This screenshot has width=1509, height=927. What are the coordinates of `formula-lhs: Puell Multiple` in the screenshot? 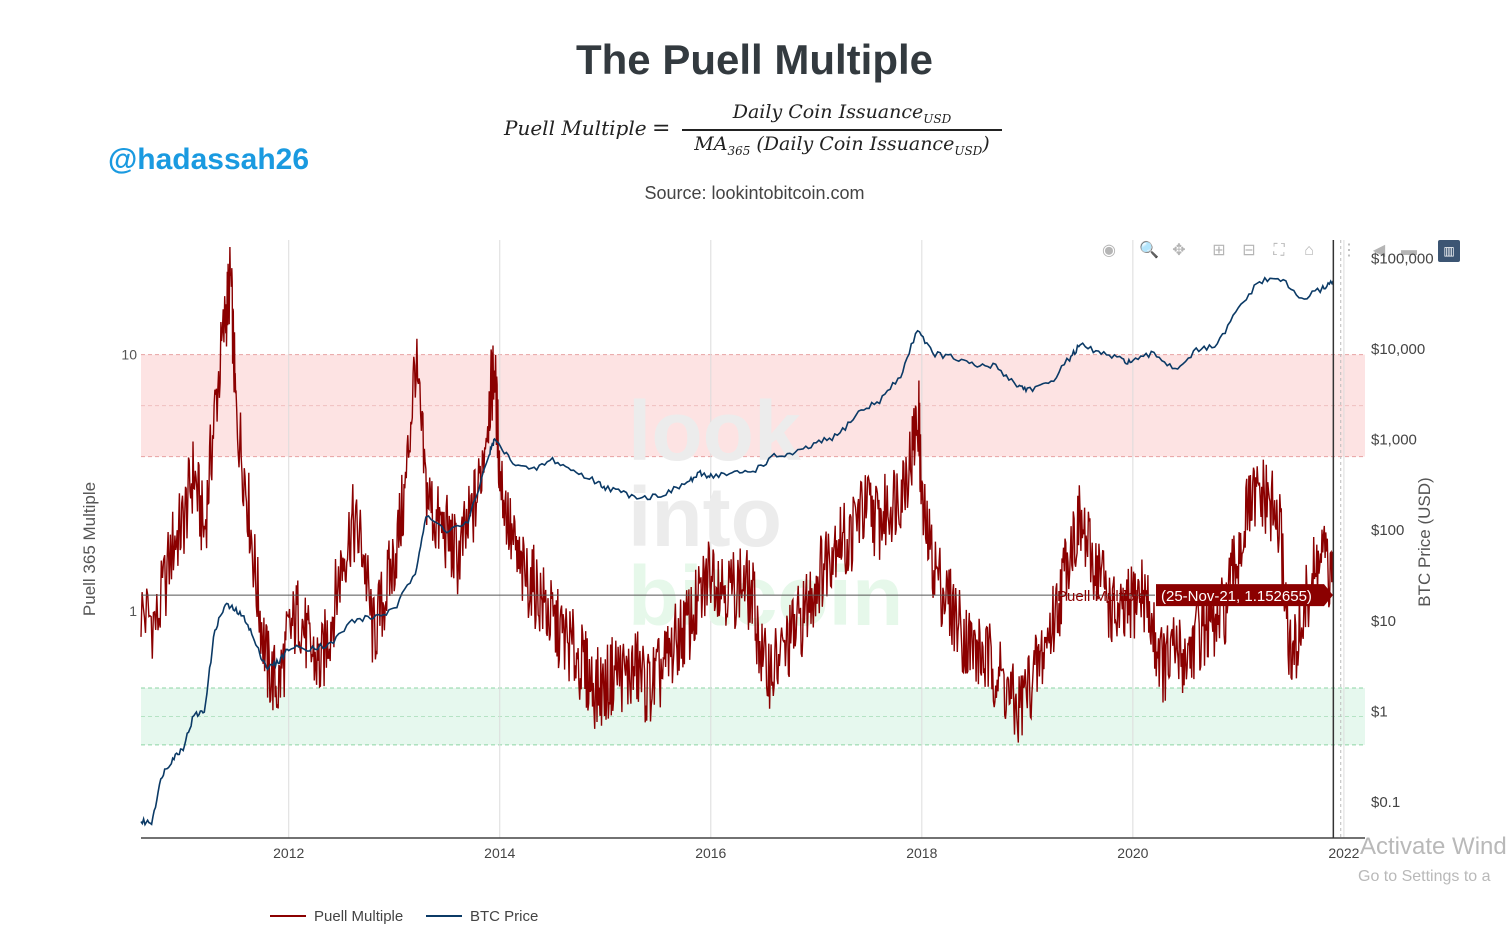 It's located at (575, 128).